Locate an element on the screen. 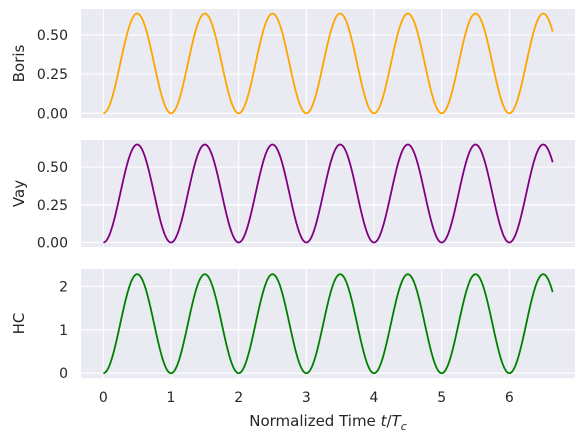  y-axis-label: HC is located at coordinates (19, 324).